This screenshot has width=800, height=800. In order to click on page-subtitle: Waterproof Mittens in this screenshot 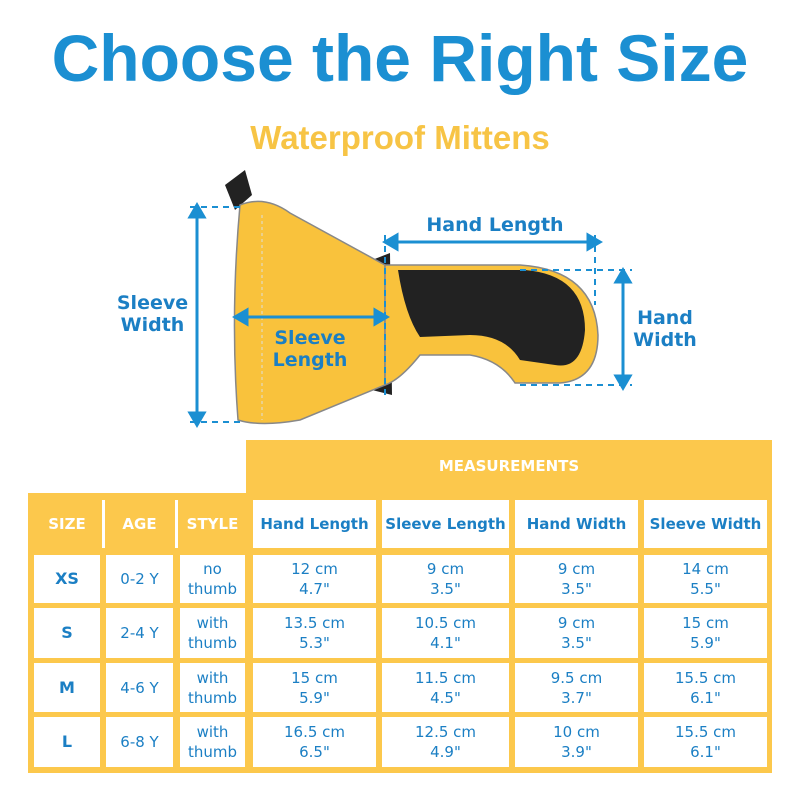, I will do `click(400, 137)`.